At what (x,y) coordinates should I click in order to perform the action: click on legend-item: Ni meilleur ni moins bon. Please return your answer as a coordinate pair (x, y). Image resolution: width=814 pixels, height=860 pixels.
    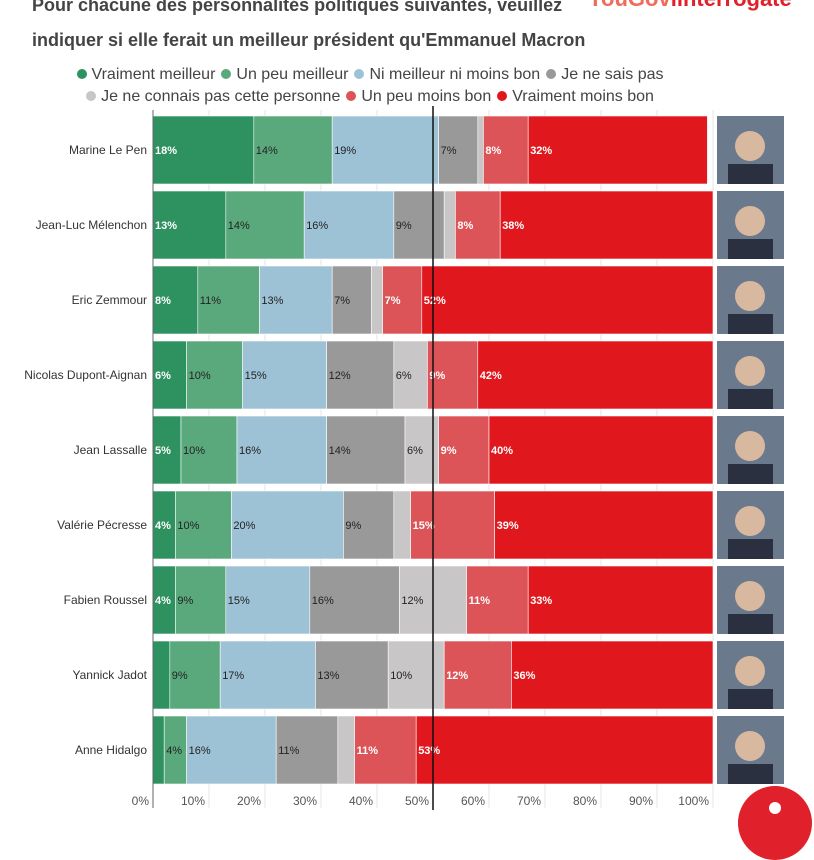
    Looking at the image, I should click on (447, 74).